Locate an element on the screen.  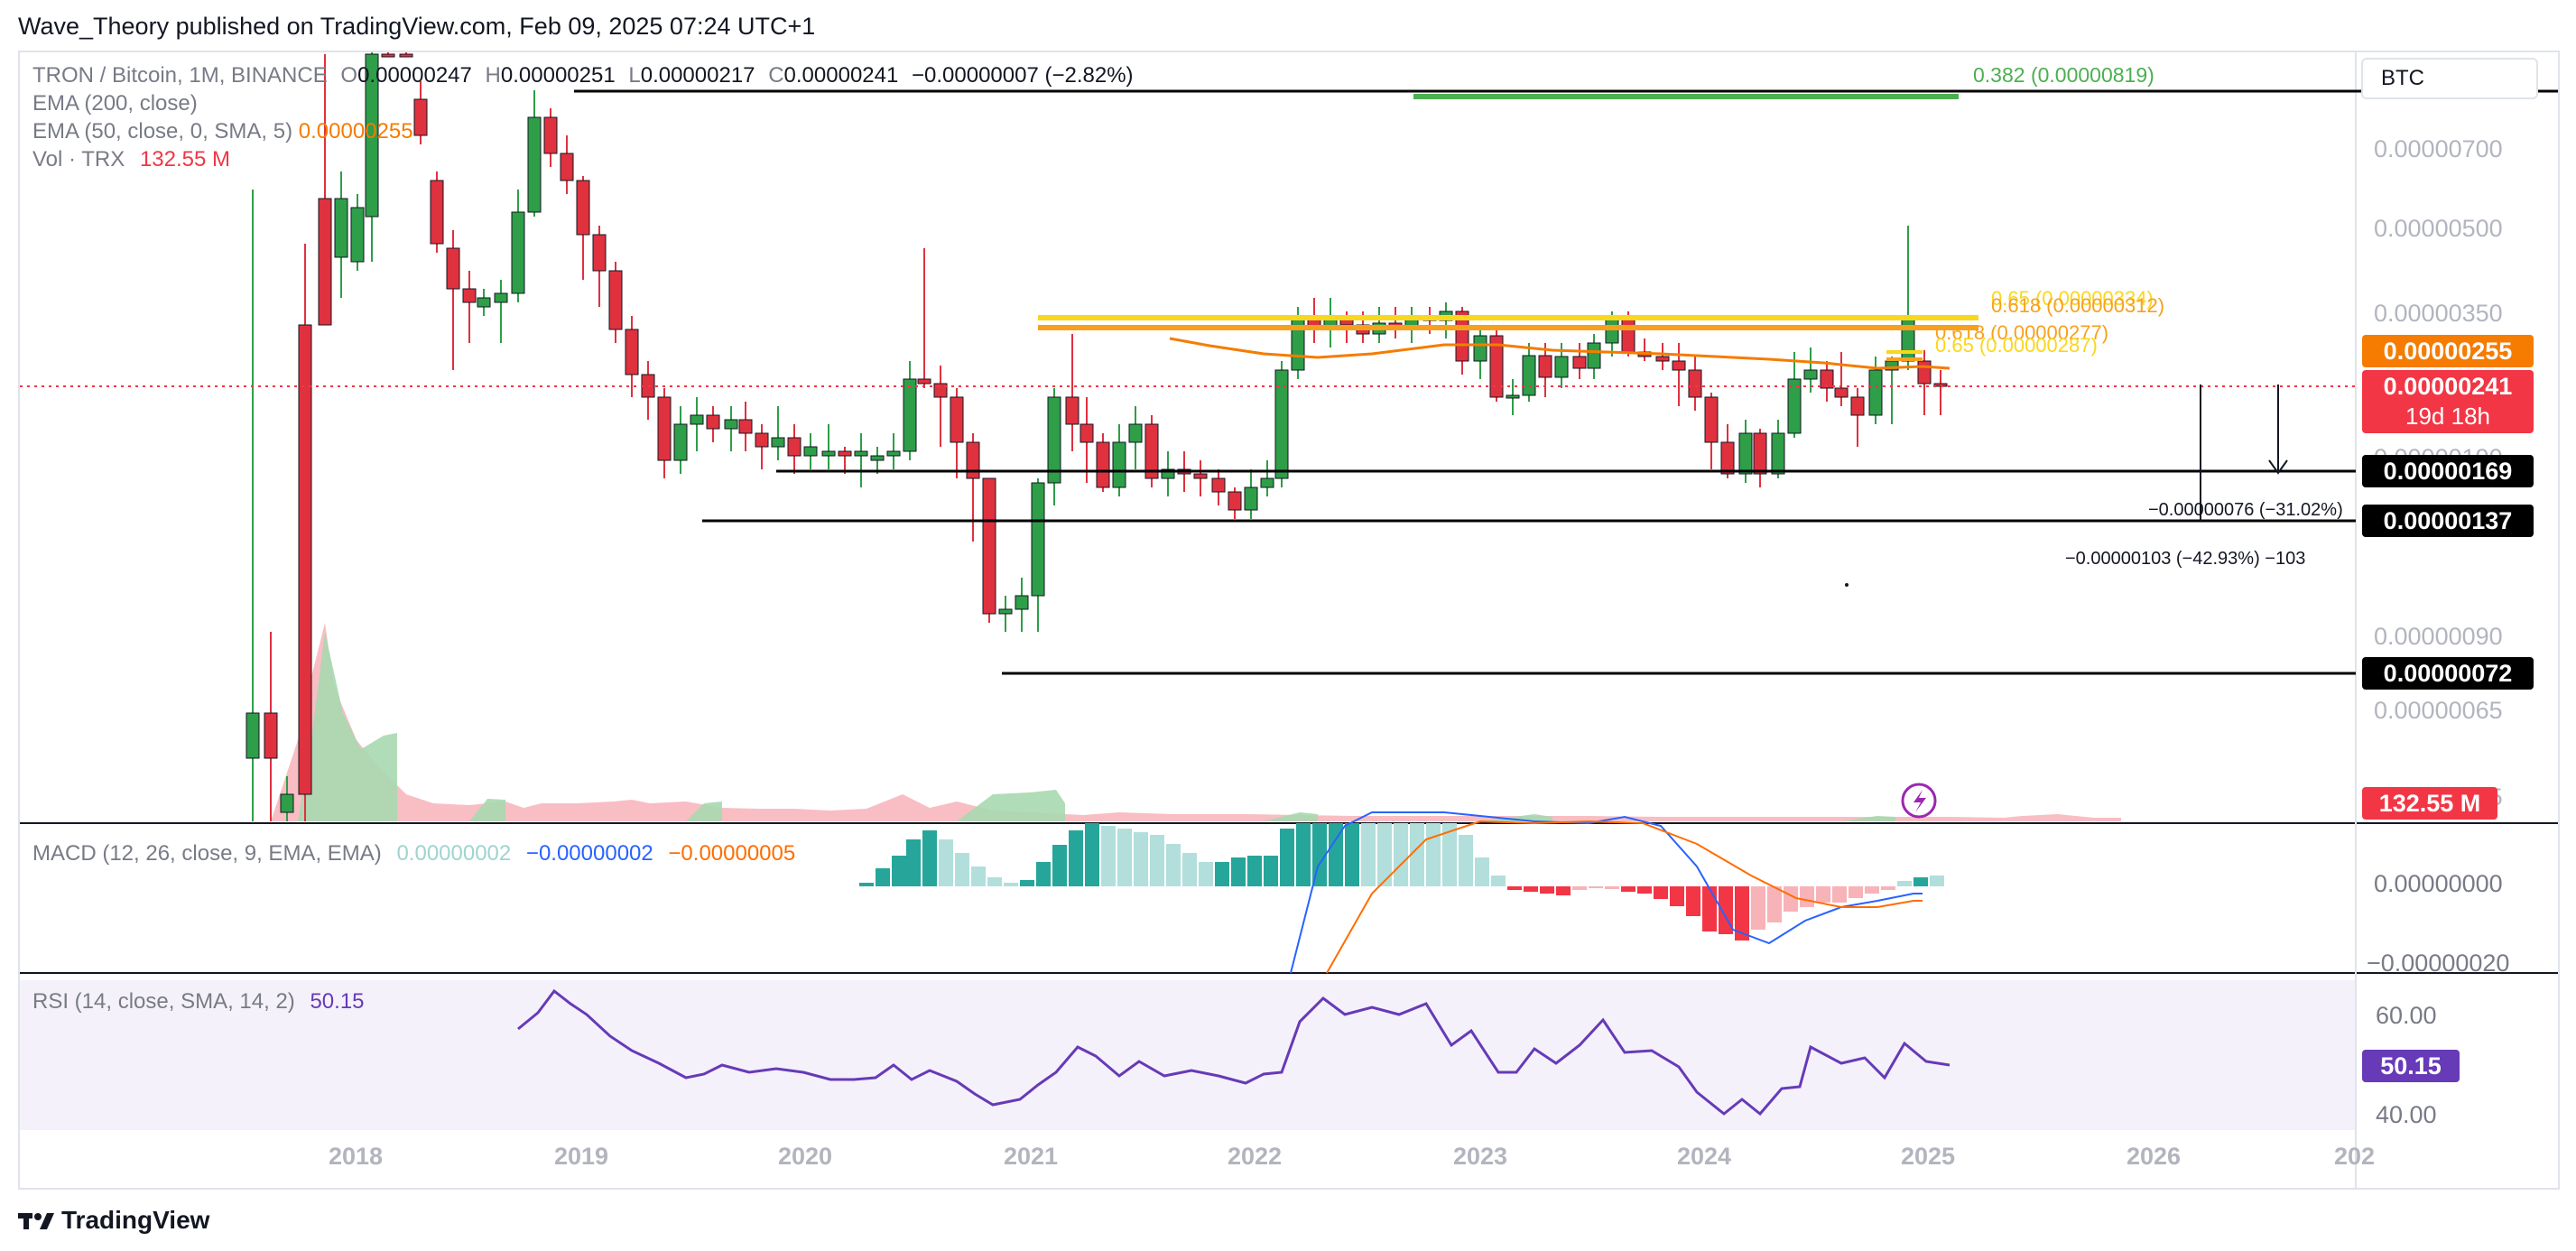
volume-area-down is located at coordinates (1196, 722).